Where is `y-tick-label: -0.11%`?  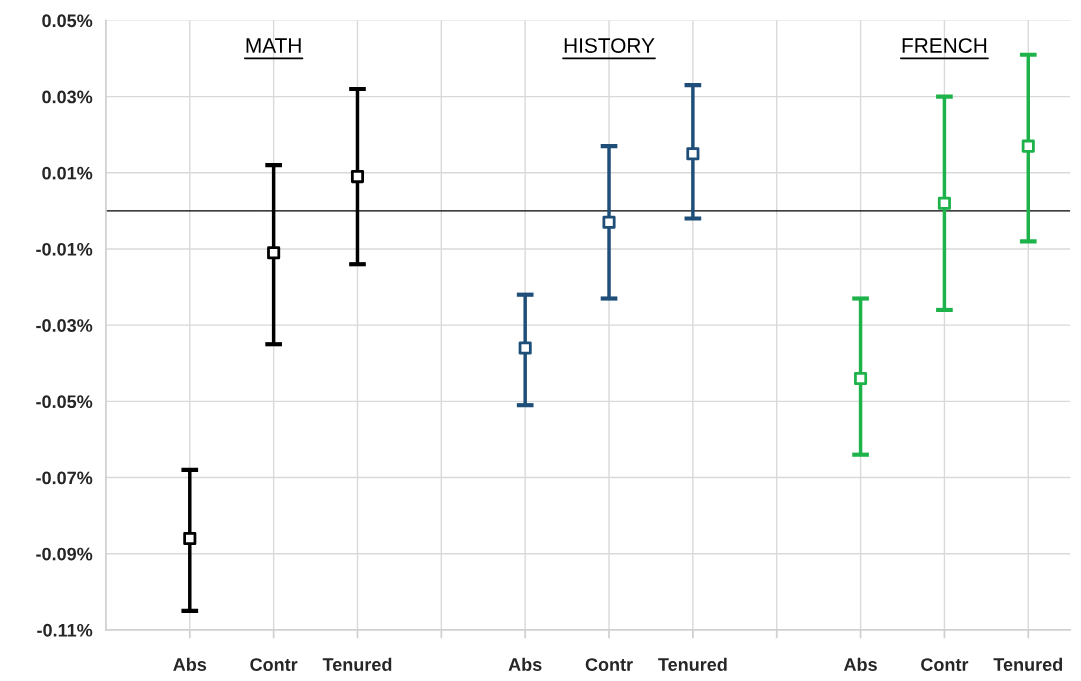 y-tick-label: -0.11% is located at coordinates (65, 630).